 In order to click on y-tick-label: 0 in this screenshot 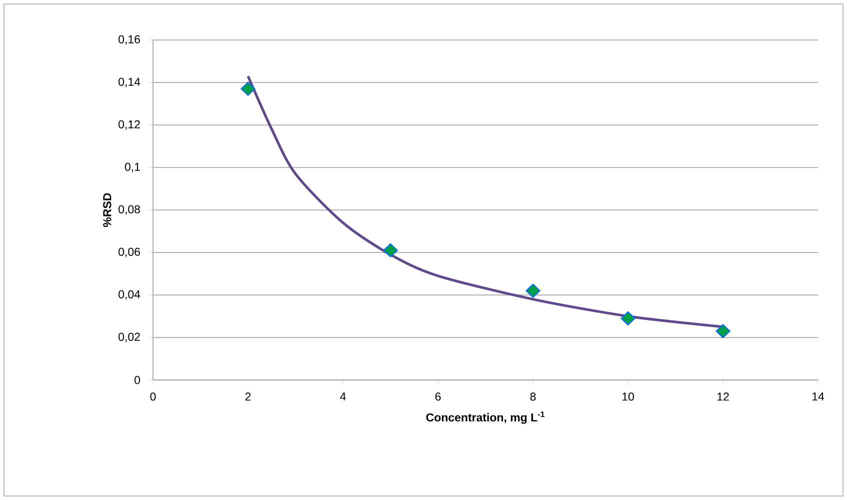, I will do `click(137, 380)`.